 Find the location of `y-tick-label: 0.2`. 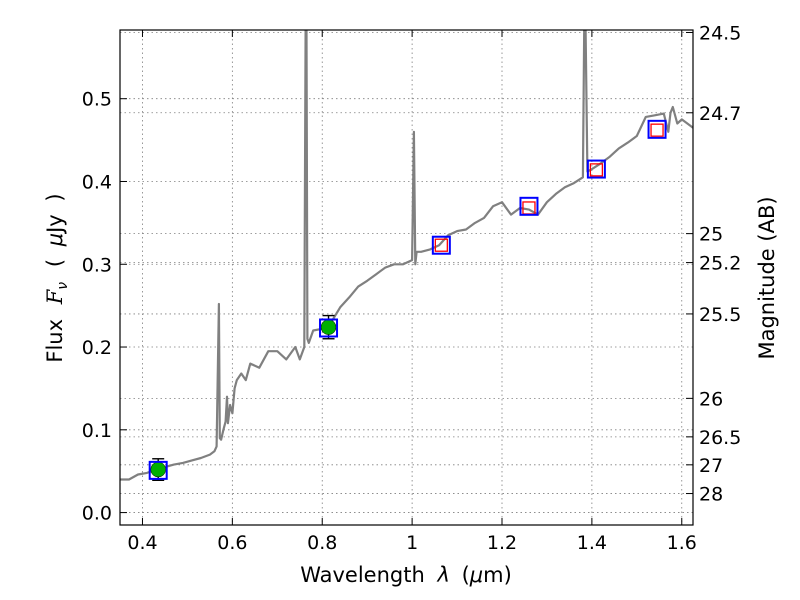

y-tick-label: 0.2 is located at coordinates (97, 348).